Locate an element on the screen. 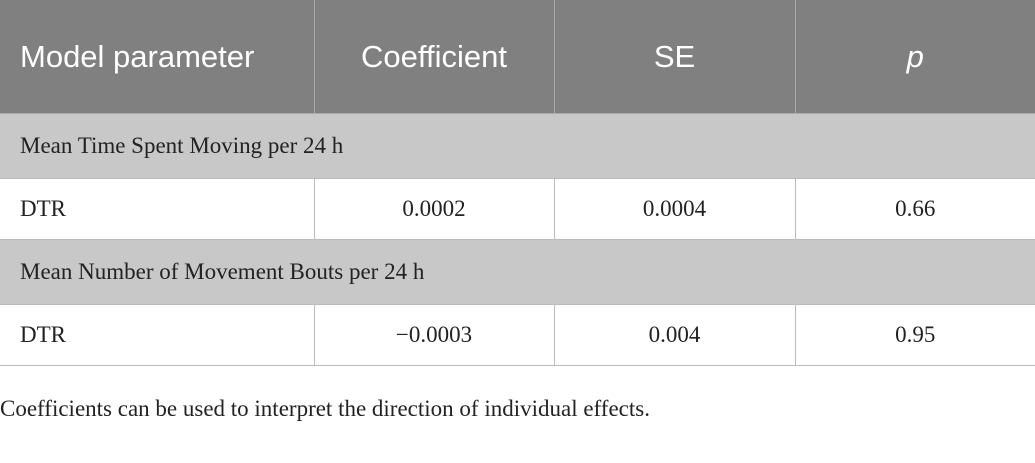 The width and height of the screenshot is (1035, 463). header-cell: SE is located at coordinates (674, 57).